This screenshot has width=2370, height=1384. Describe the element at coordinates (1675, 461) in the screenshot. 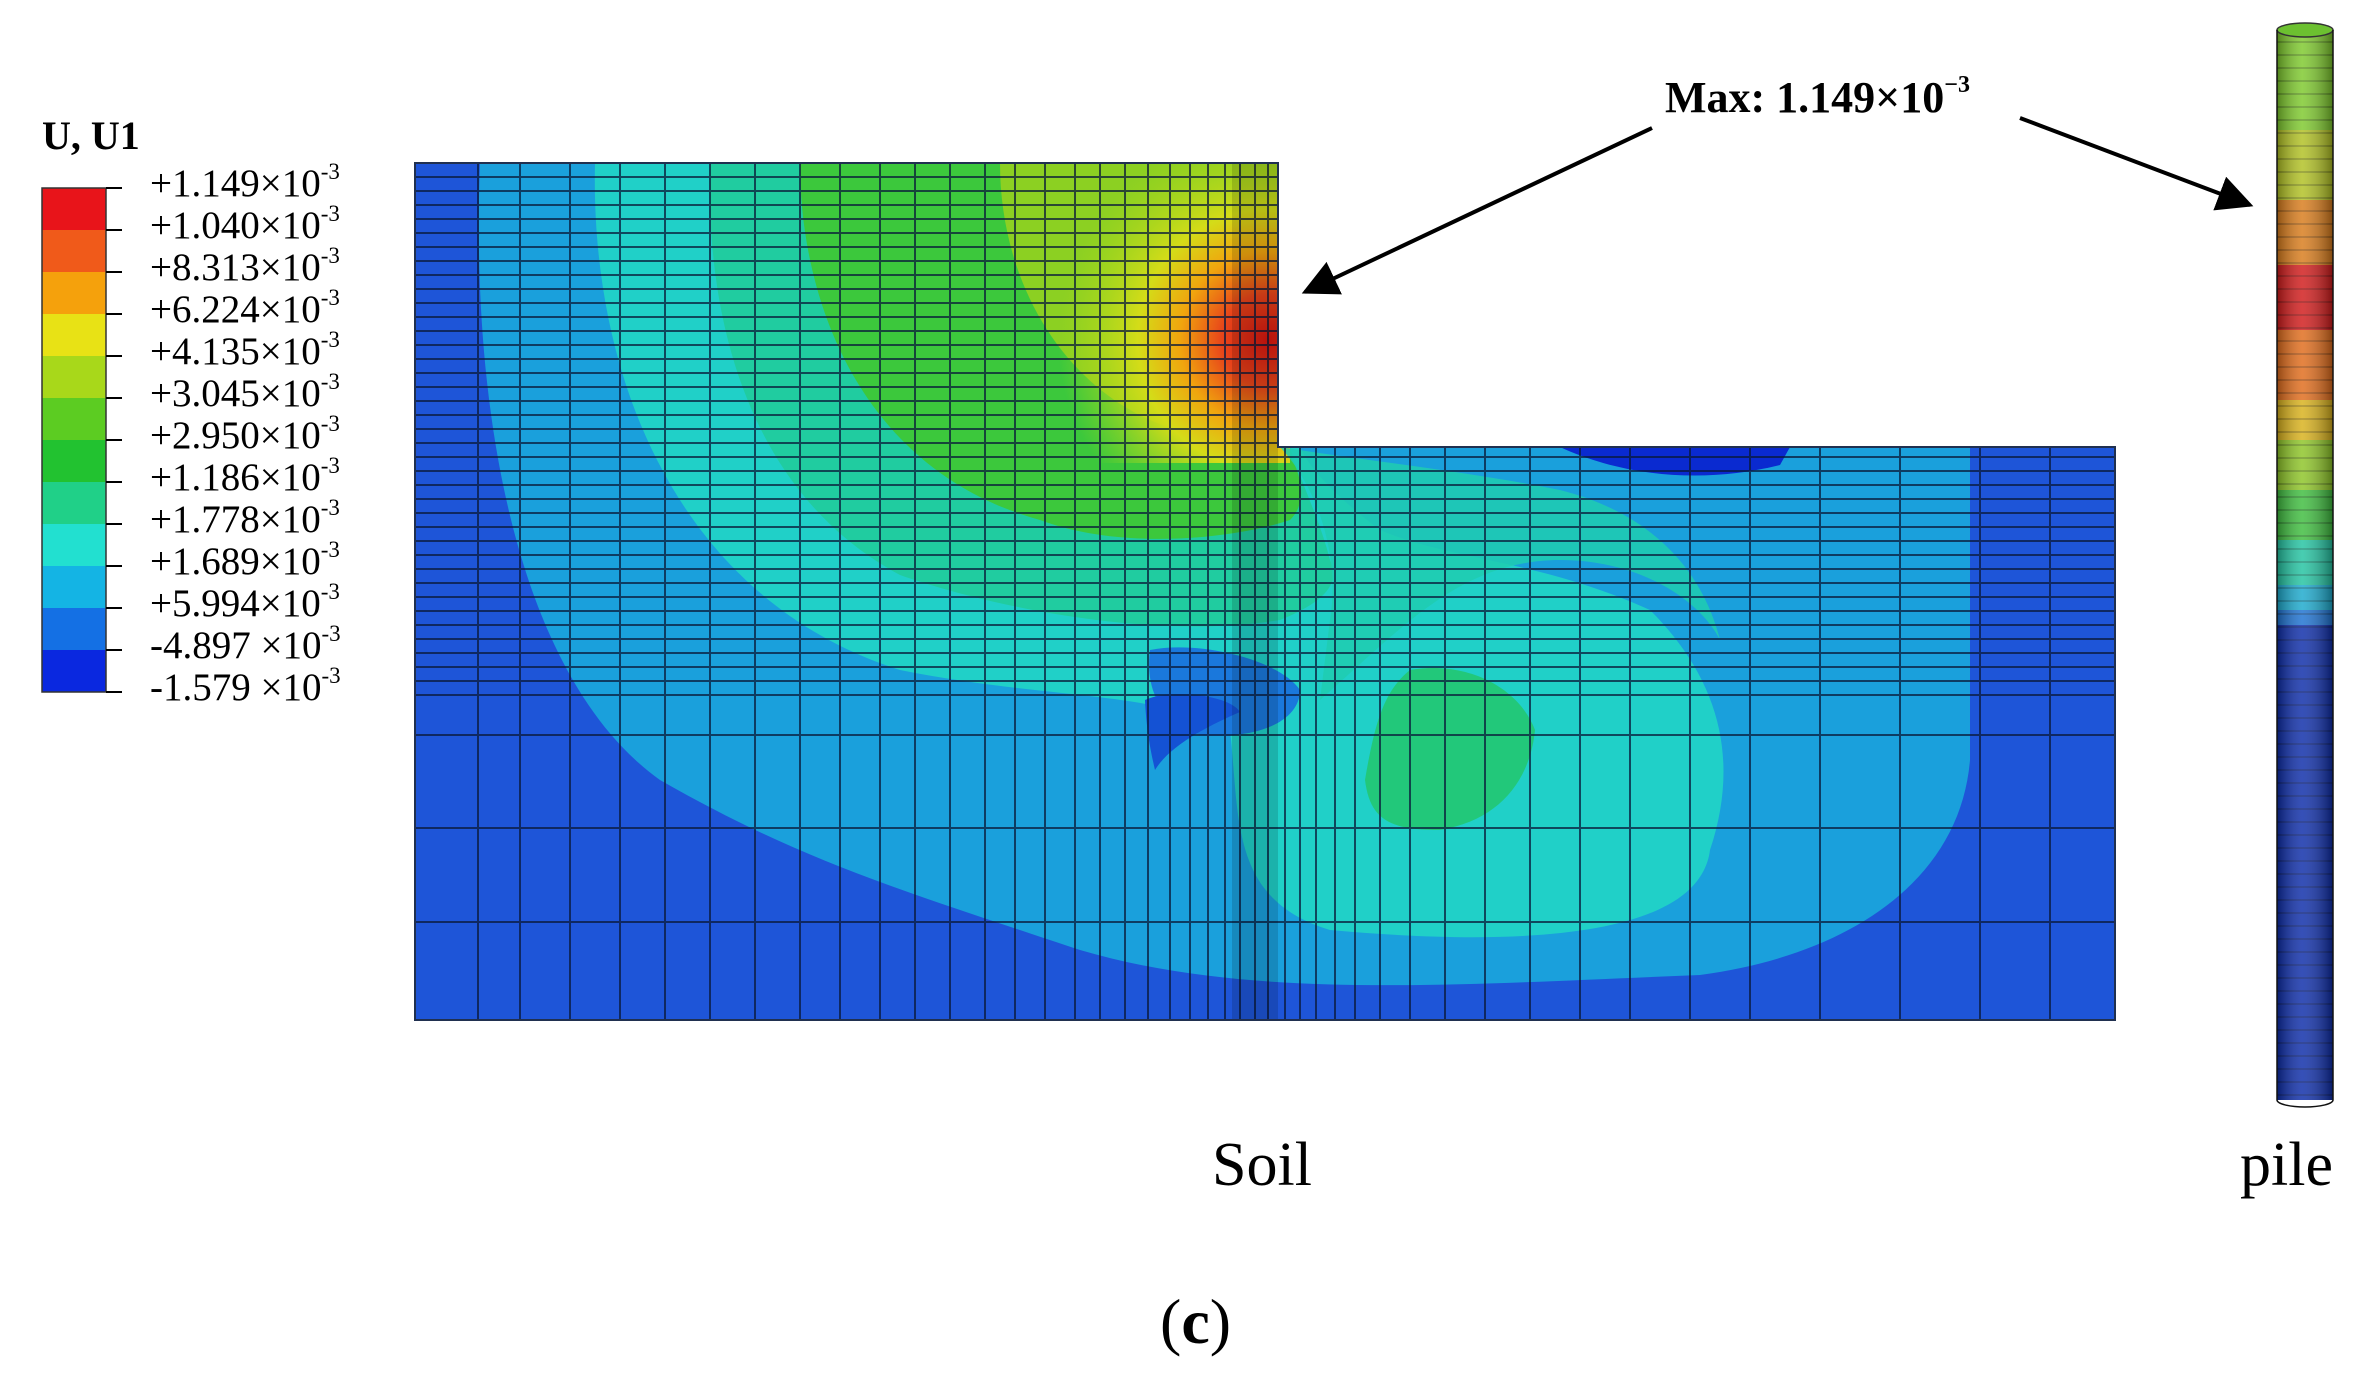

I see `contour-top-dark` at that location.